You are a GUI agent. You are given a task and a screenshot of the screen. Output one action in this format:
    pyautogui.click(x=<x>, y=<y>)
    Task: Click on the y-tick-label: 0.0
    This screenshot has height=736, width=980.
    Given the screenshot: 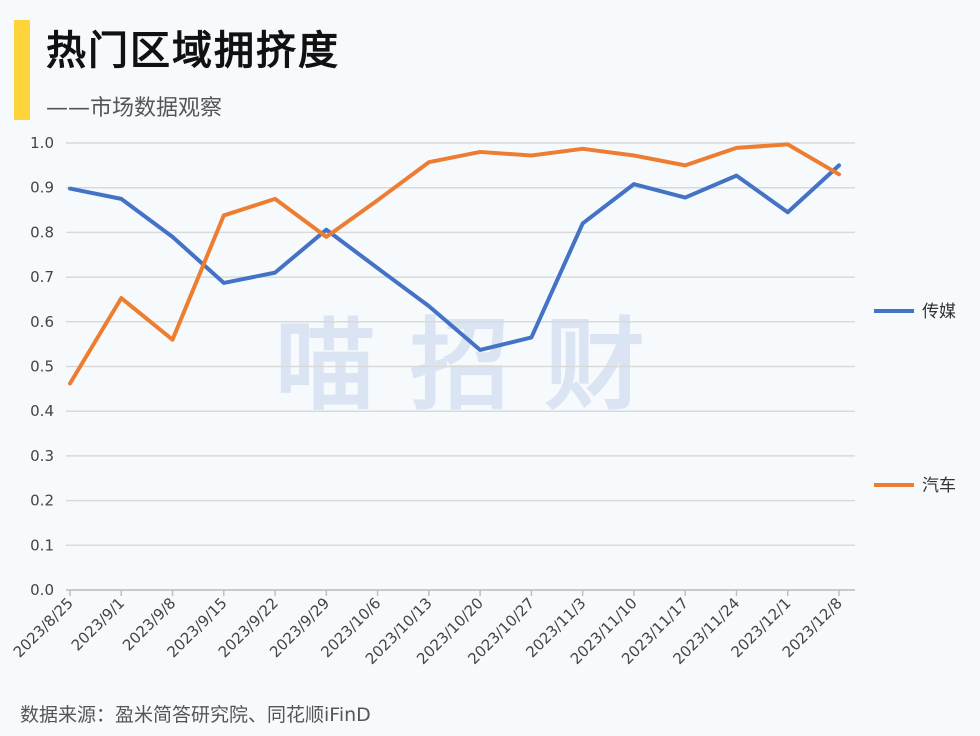 What is the action you would take?
    pyautogui.click(x=42, y=590)
    